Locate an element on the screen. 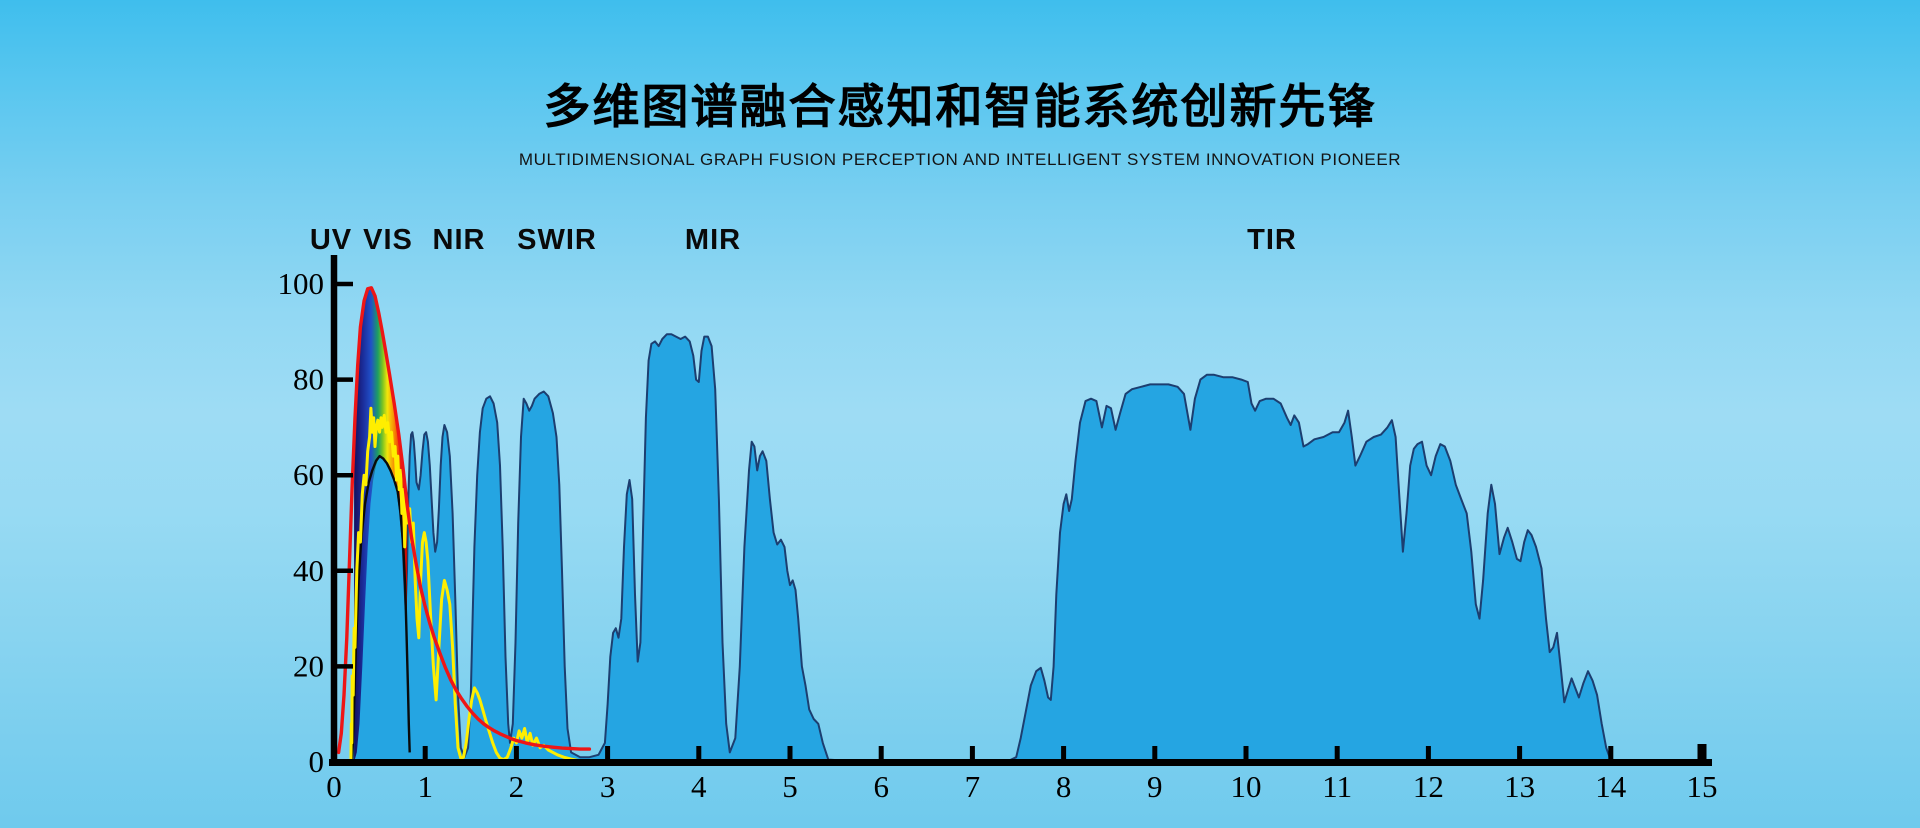  band-label-swir: SWIR is located at coordinates (557, 240).